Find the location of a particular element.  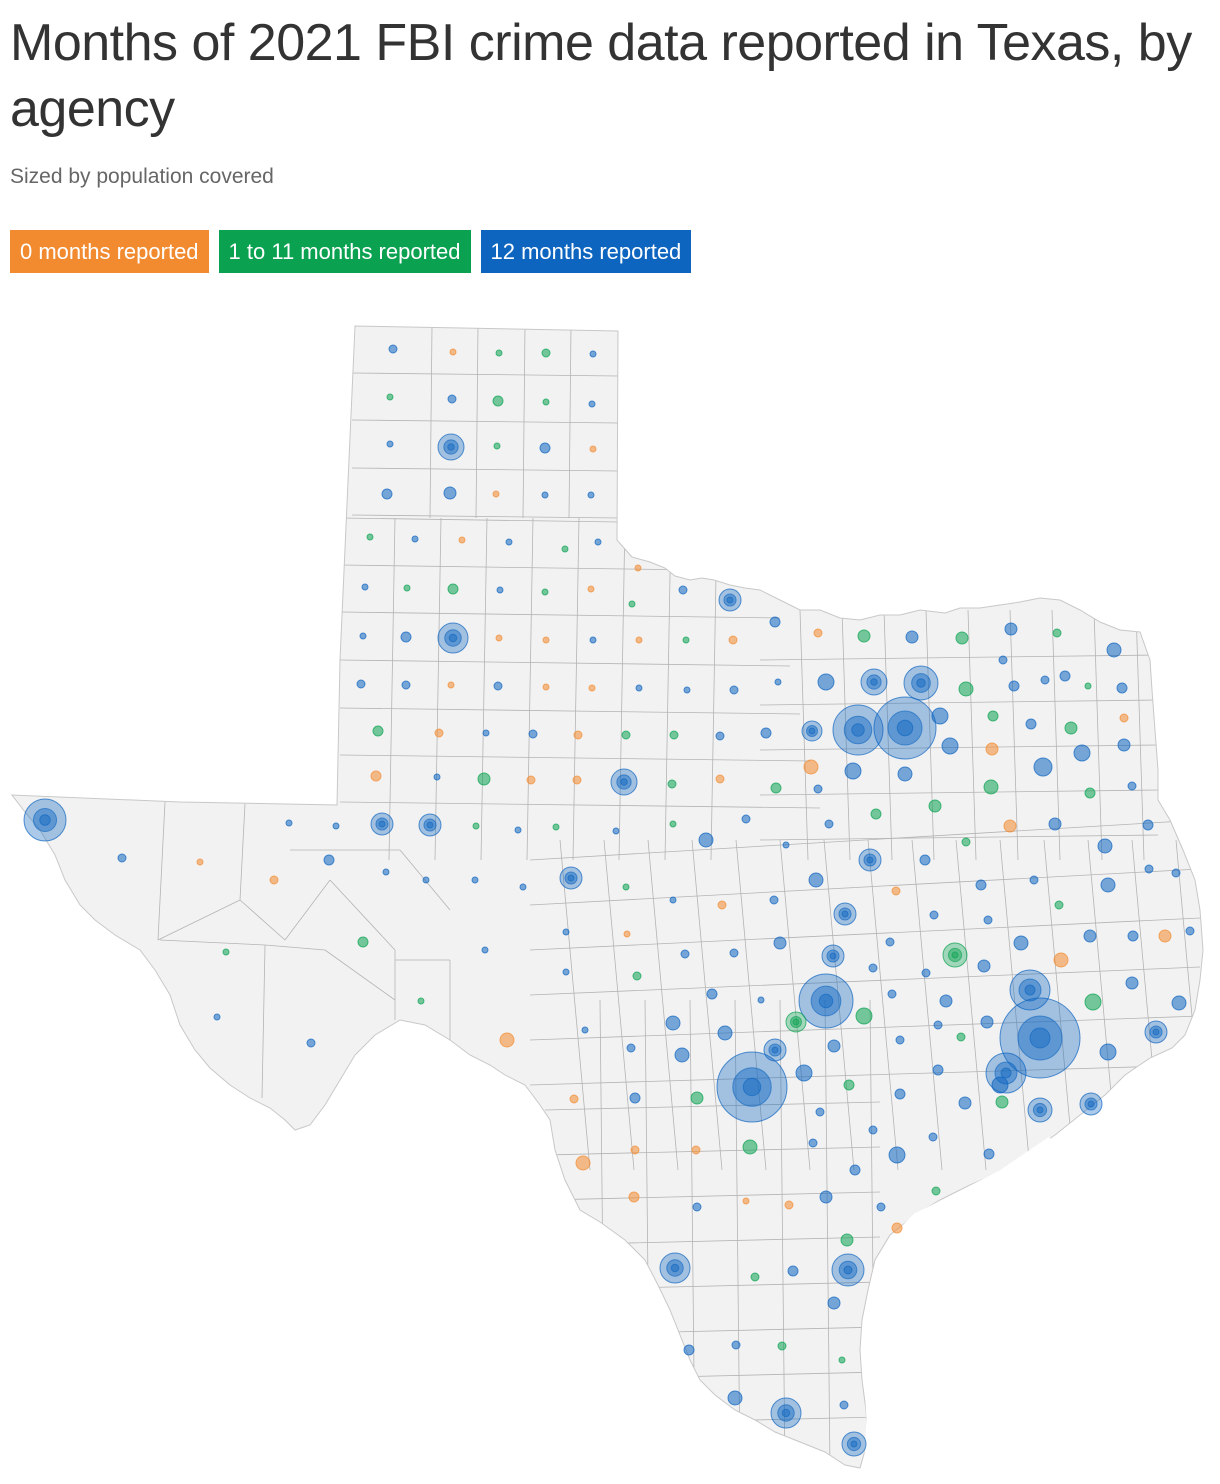

page-subtitle: Sized by population covered is located at coordinates (142, 176).